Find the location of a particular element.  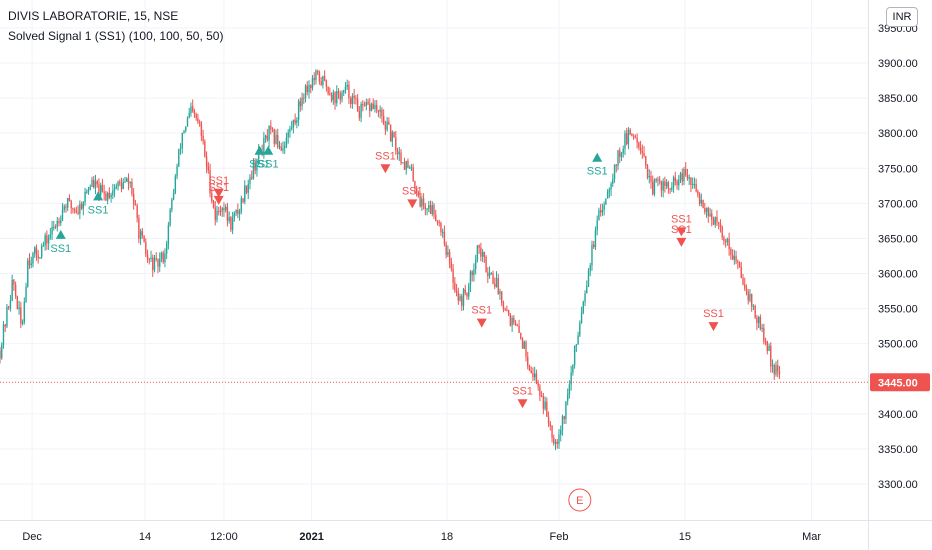

event-circle is located at coordinates (580, 500).